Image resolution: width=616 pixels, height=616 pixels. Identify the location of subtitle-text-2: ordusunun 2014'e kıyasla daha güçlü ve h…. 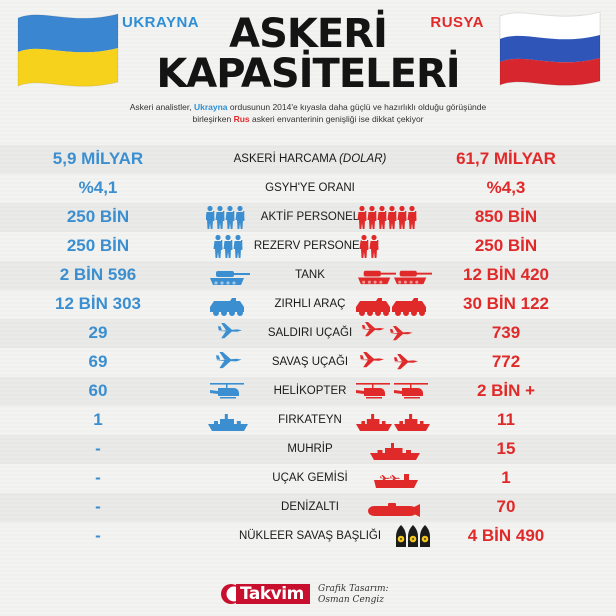
(339, 113).